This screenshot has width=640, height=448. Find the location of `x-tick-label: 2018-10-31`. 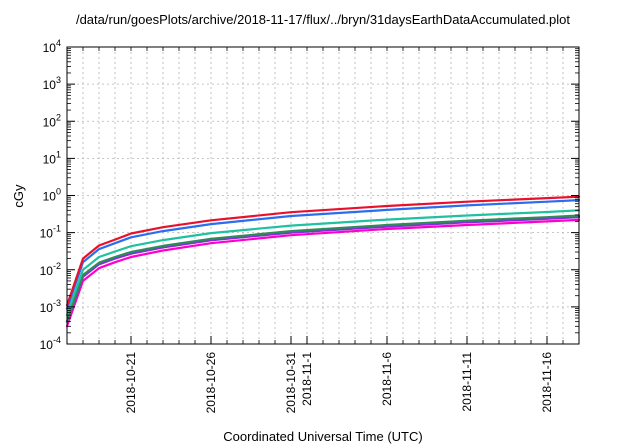

x-tick-label: 2018-10-31 is located at coordinates (291, 383).